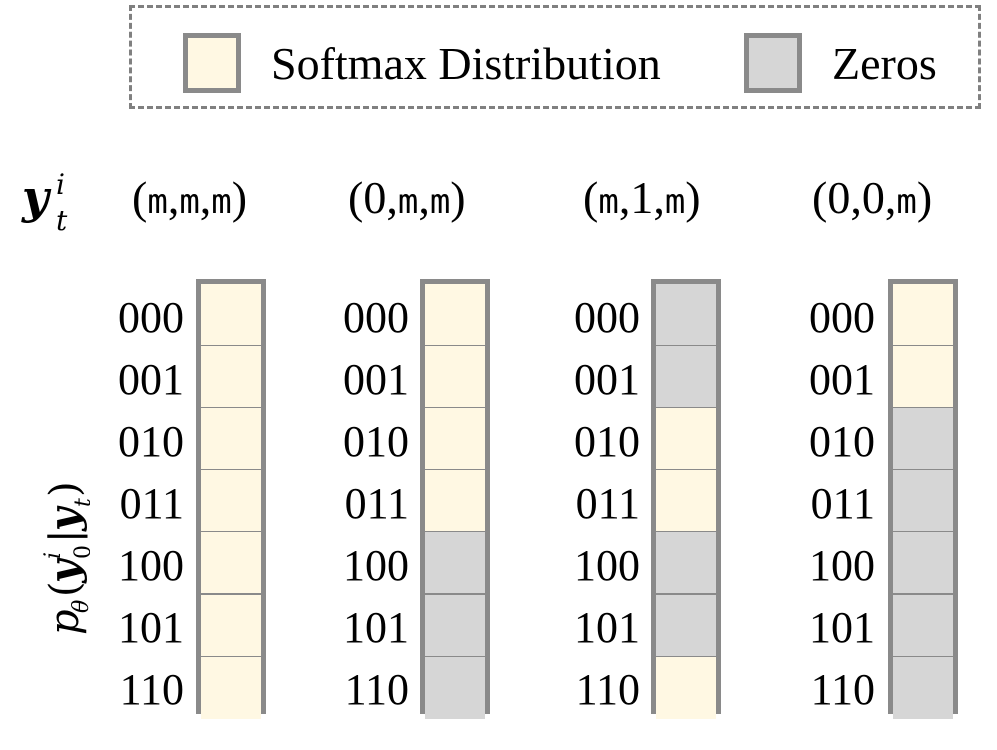 The height and width of the screenshot is (750, 997). What do you see at coordinates (906, 202) in the screenshot?
I see `col4-item3: m` at bounding box center [906, 202].